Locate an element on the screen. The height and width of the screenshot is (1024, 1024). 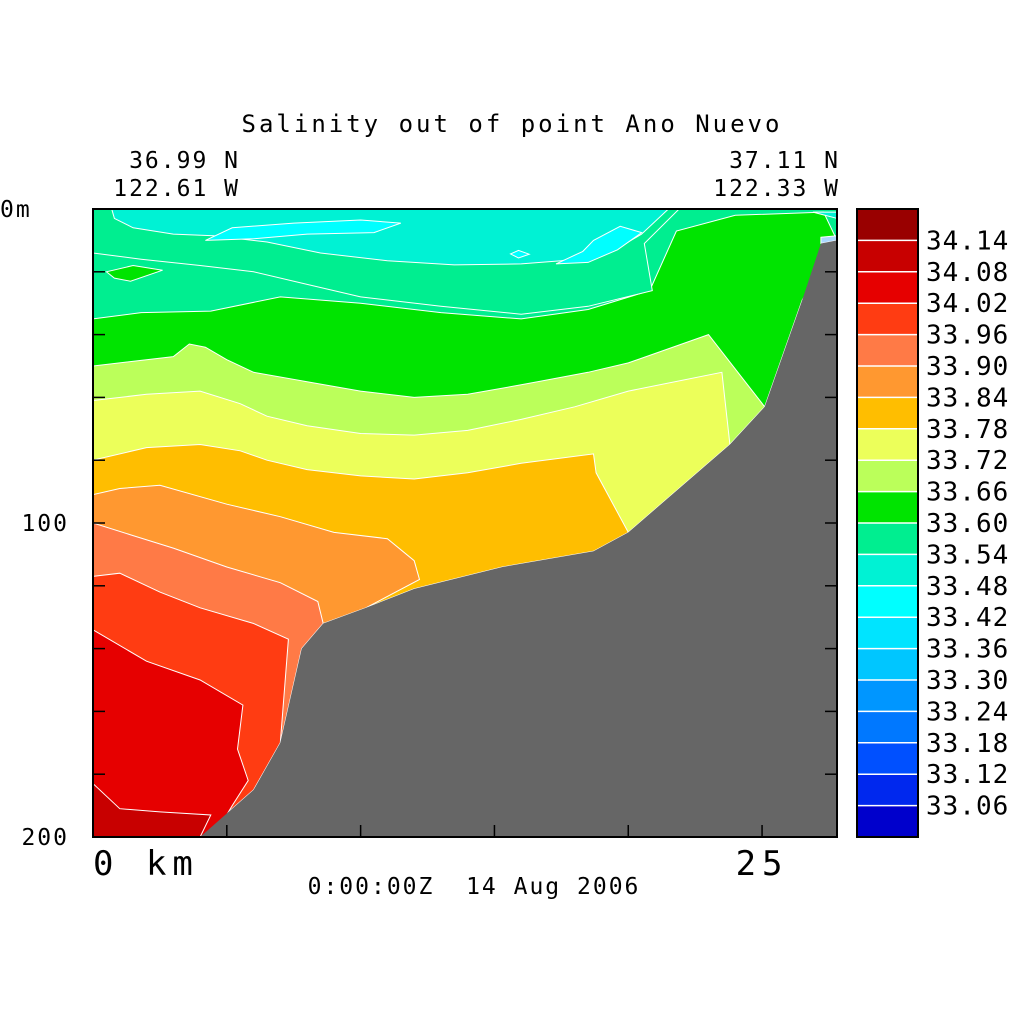
colorbar-label: 33.48 is located at coordinates (967, 587).